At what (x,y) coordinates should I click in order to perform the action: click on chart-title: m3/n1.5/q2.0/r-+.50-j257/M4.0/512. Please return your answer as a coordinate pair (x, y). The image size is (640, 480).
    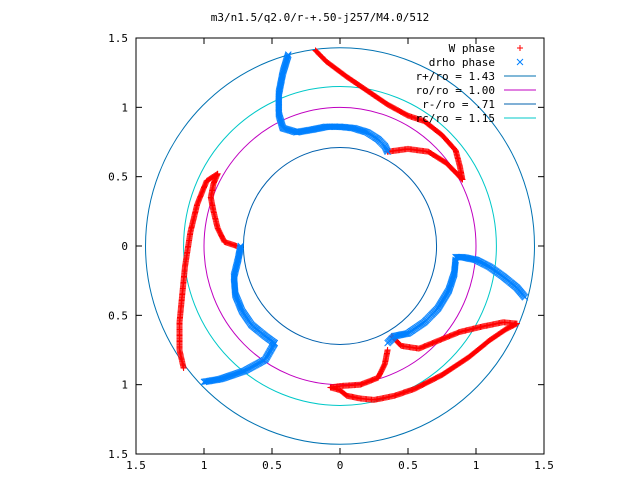
    Looking at the image, I should click on (320, 17).